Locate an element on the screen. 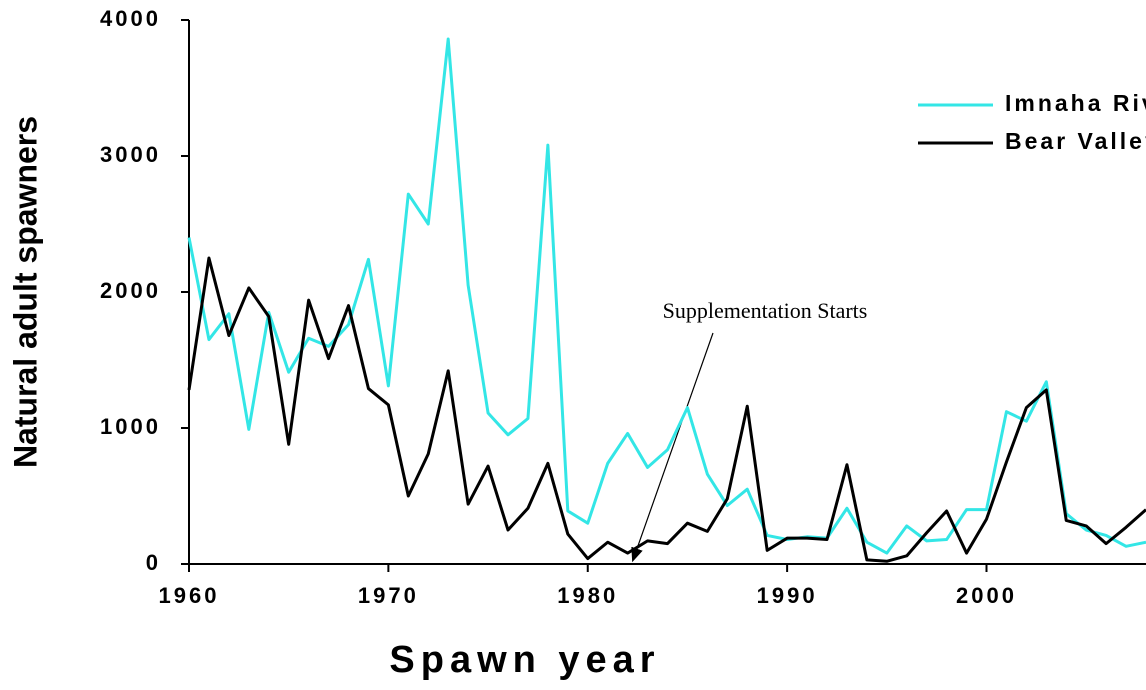  x-tick-label: 1980 is located at coordinates (587, 595).